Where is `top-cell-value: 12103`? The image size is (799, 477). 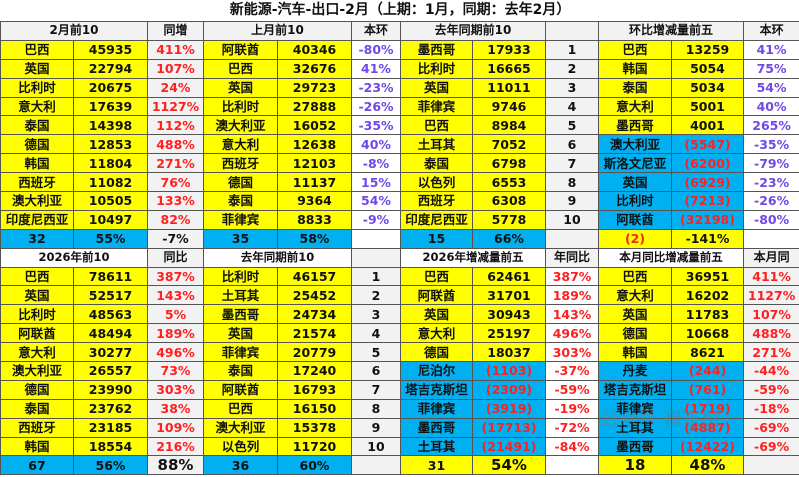 top-cell-value: 12103 is located at coordinates (314, 163).